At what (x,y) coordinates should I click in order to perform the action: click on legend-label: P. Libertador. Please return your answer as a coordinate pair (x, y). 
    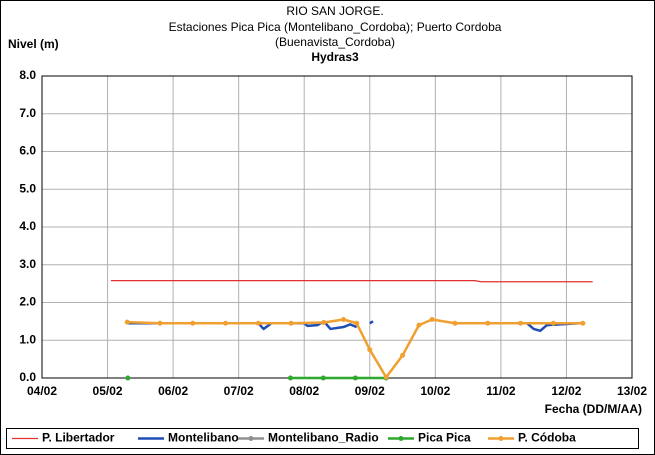
    Looking at the image, I should click on (78, 438).